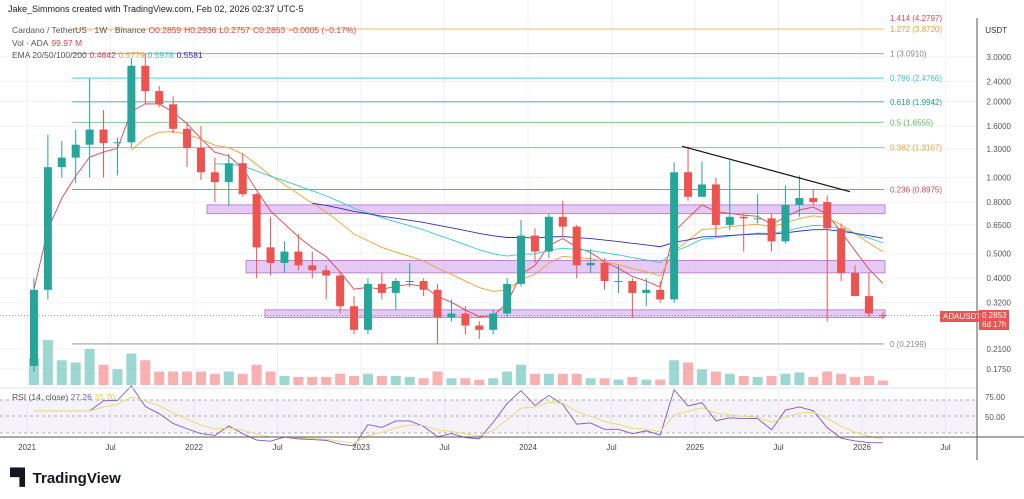 The width and height of the screenshot is (1024, 499). What do you see at coordinates (994, 324) in the screenshot?
I see `bar-countdown: 6d 17h` at bounding box center [994, 324].